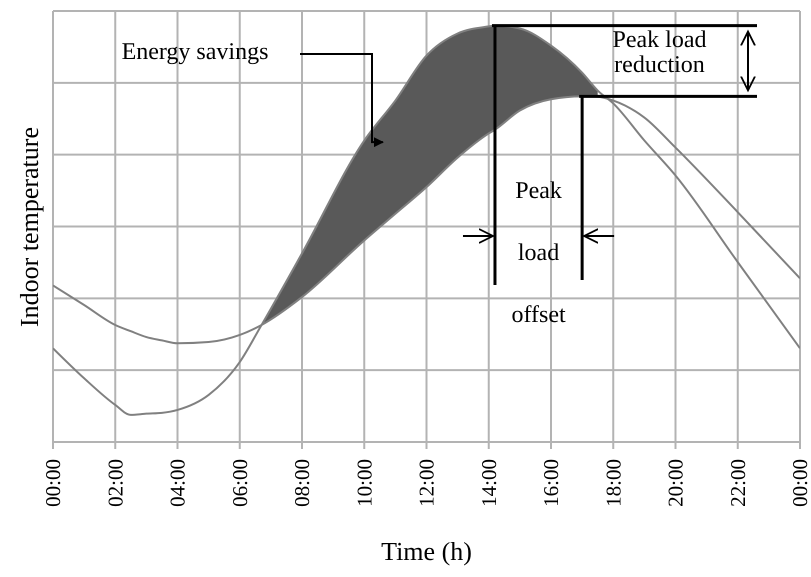 This screenshot has width=811, height=577. Describe the element at coordinates (240, 483) in the screenshot. I see `x-tick-label: 06:00` at that location.